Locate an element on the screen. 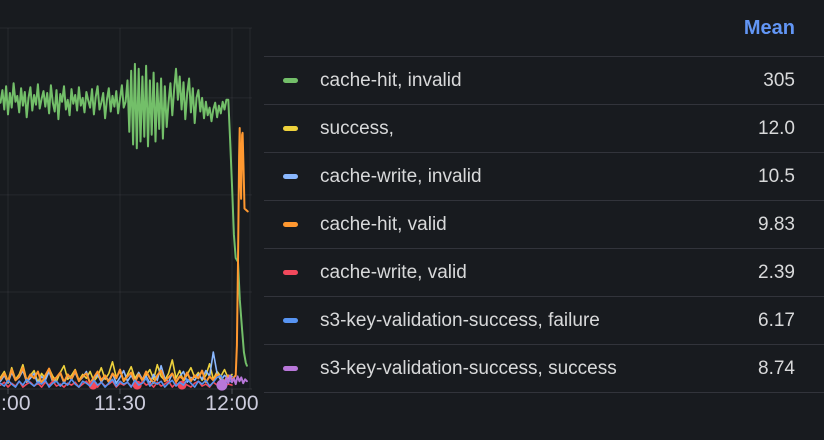 Image resolution: width=824 pixels, height=440 pixels. series-label: cache-hit, valid is located at coordinates (383, 224).